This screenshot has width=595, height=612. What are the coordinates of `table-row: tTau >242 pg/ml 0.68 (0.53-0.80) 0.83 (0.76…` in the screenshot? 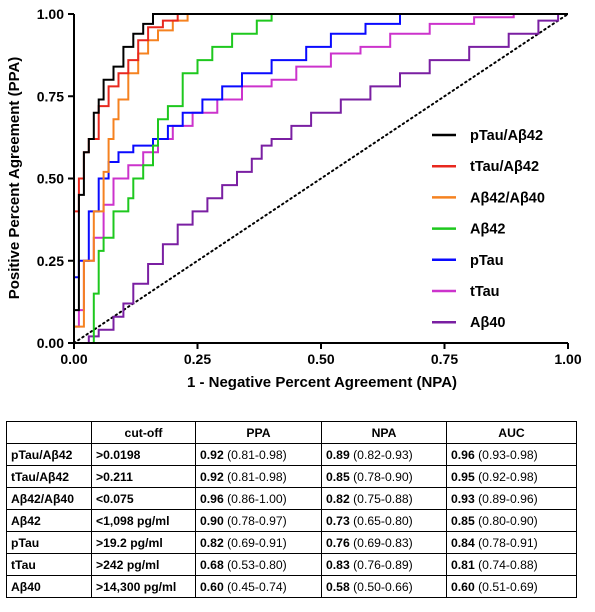 It's located at (291, 564).